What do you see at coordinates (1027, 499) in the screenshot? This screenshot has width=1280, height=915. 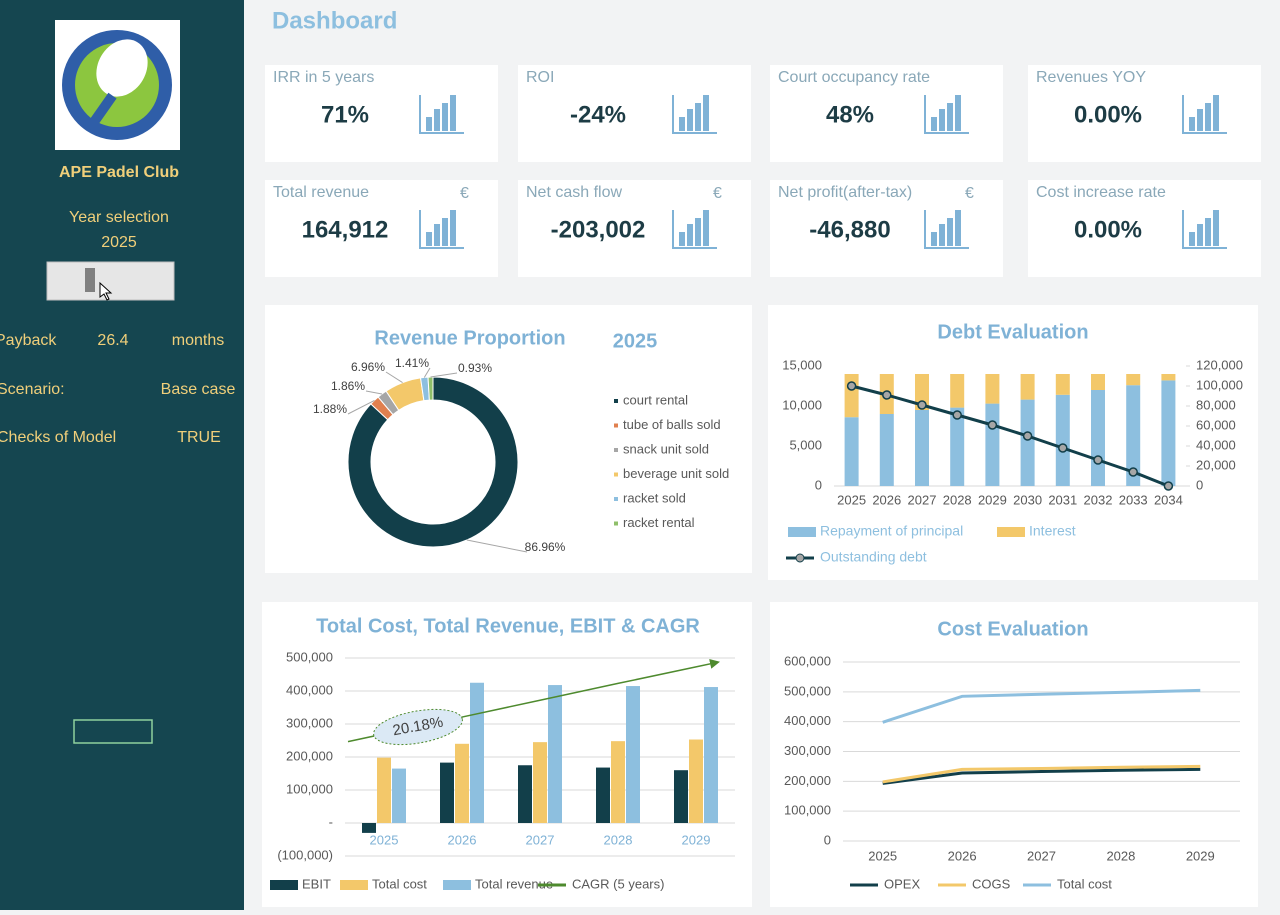 I see `x-tick-label: 2030` at bounding box center [1027, 499].